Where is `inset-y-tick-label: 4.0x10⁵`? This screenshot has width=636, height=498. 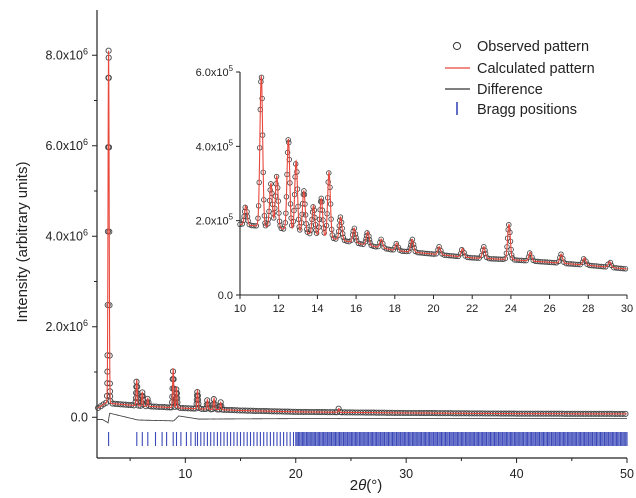
inset-y-tick-label: 4.0x10⁵ is located at coordinates (215, 145).